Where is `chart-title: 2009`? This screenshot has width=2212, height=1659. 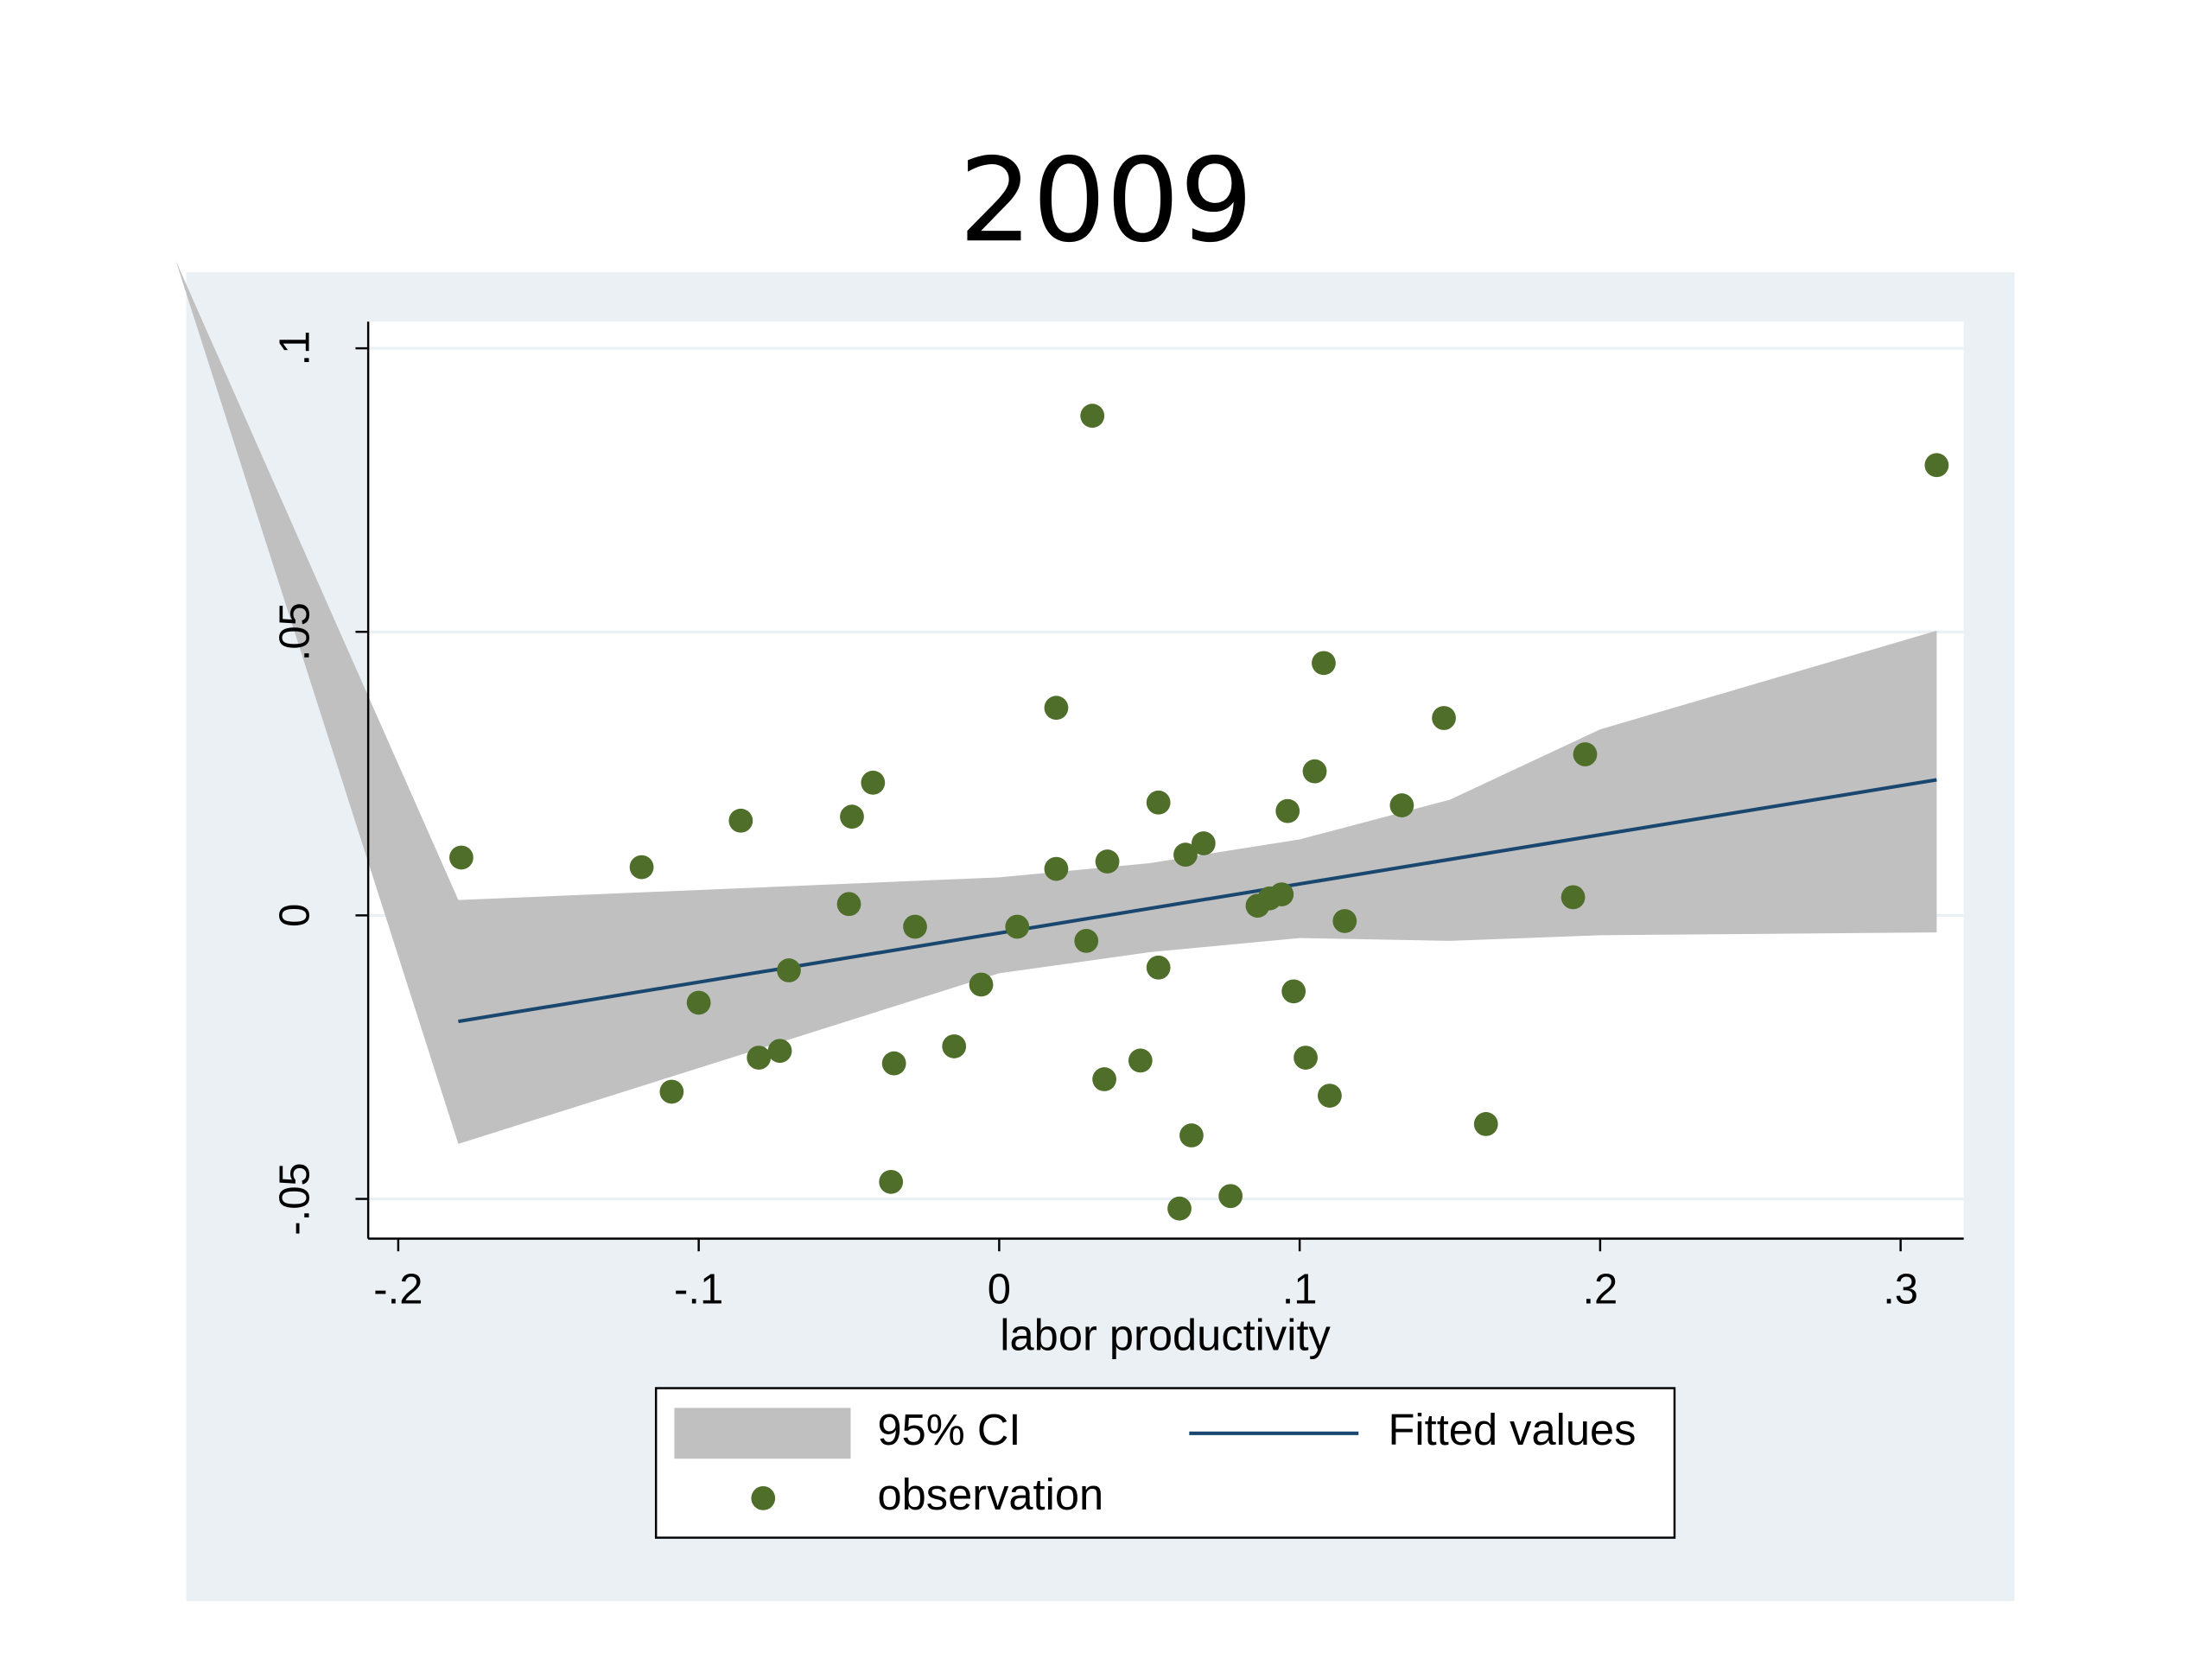
chart-title: 2009 is located at coordinates (1106, 200).